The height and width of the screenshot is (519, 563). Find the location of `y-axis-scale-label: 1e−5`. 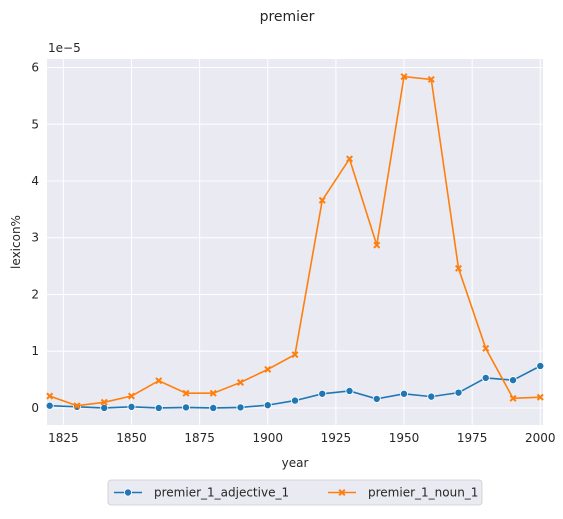

y-axis-scale-label: 1e−5 is located at coordinates (64, 48).